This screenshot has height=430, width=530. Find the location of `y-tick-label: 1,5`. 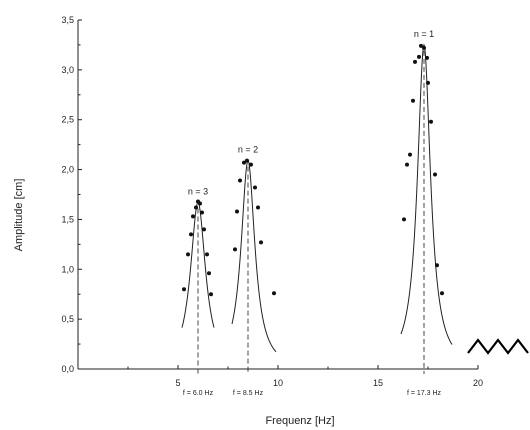

y-tick-label: 1,5 is located at coordinates (67, 219).